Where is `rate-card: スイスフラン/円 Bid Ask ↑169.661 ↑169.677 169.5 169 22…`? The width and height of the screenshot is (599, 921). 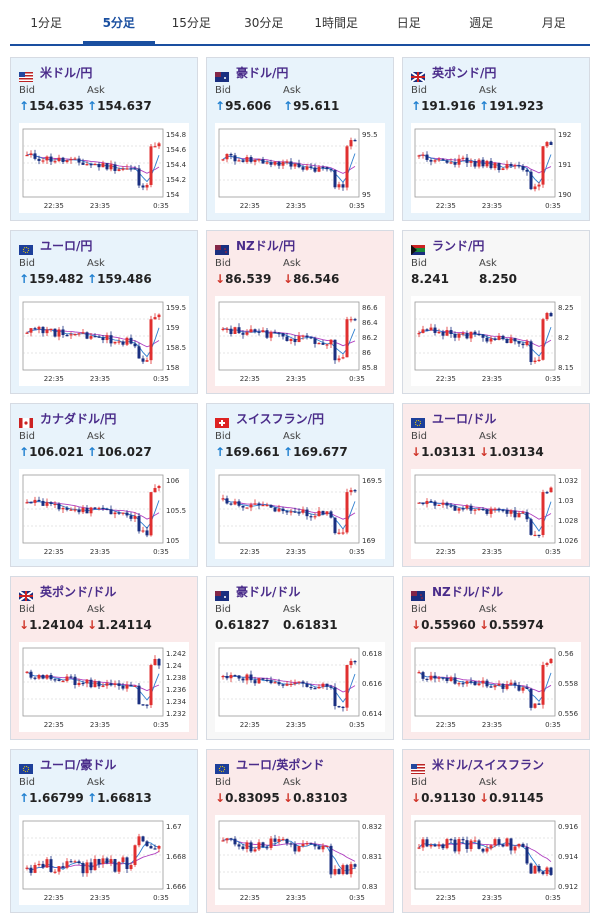
rate-card: スイスフラン/円 Bid Ask ↑169.661 ↑169.677 169.5 169 22… is located at coordinates (300, 485).